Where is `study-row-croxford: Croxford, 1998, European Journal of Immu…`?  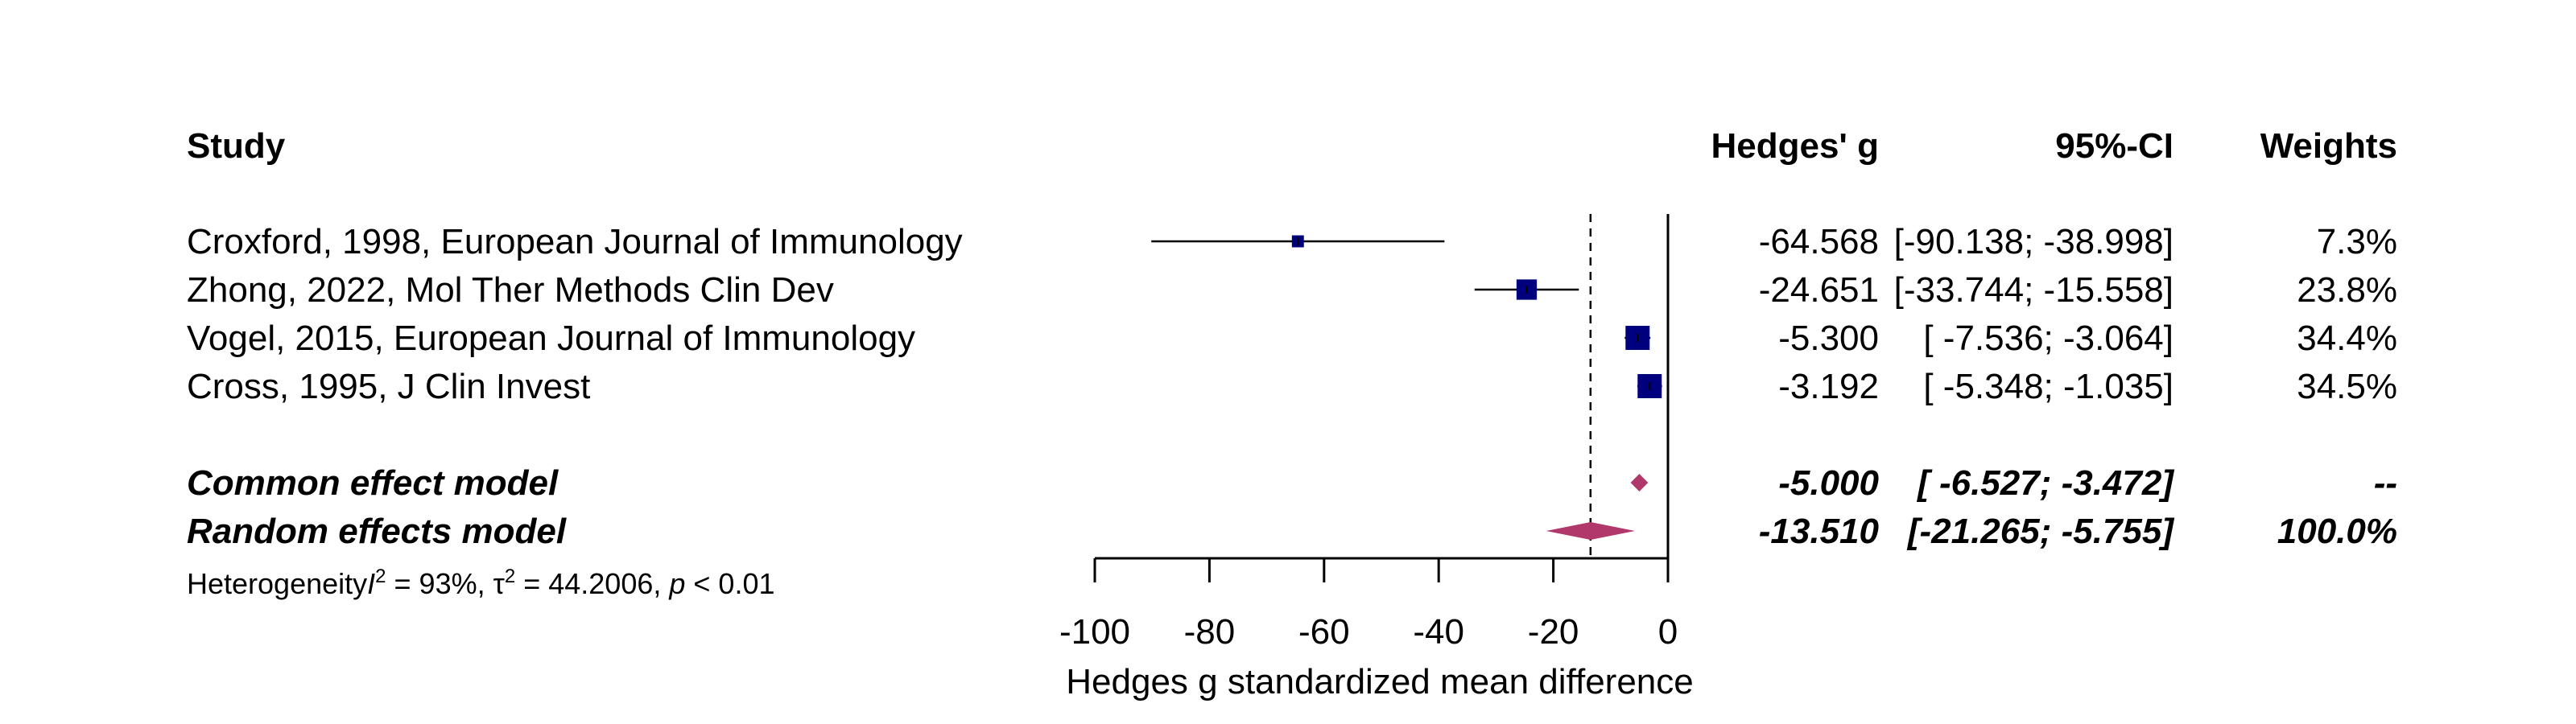 study-row-croxford: Croxford, 1998, European Journal of Immu… is located at coordinates (1292, 241).